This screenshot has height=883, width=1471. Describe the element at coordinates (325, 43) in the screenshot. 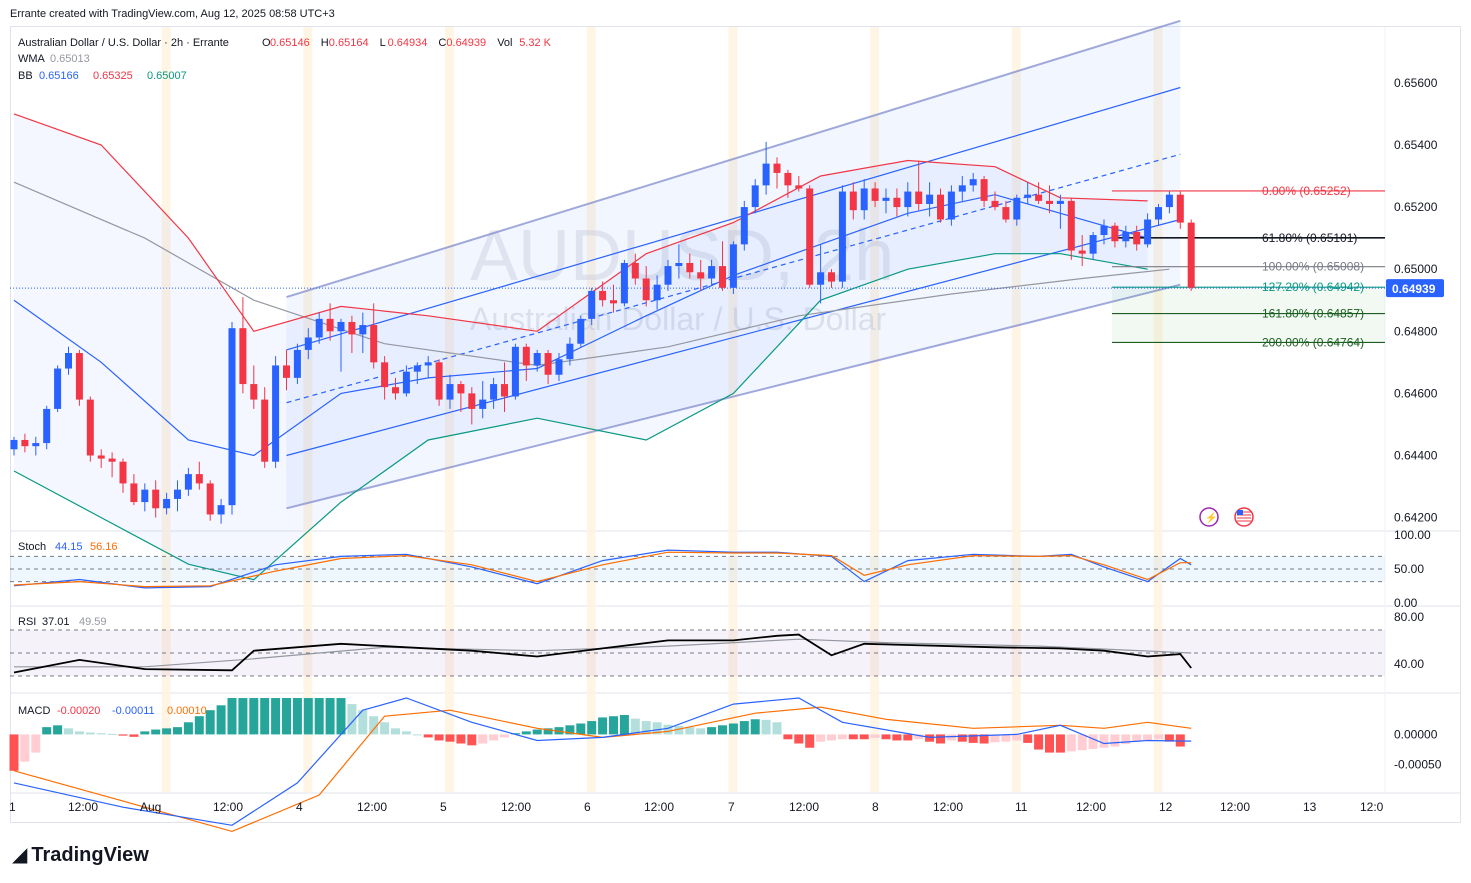

I see `legend-ohlc-key: H` at that location.